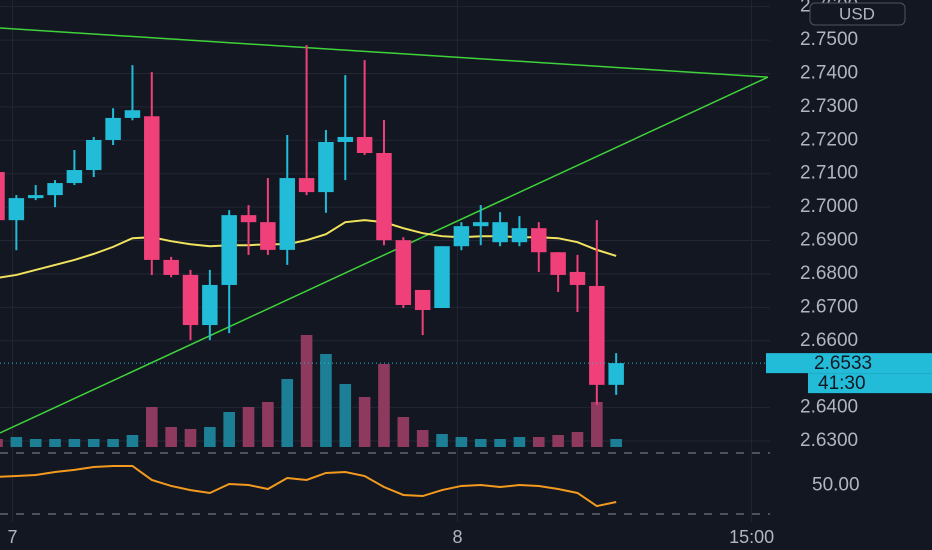 This screenshot has height=550, width=932. Describe the element at coordinates (829, 139) in the screenshot. I see `y-tick-label: 2.7200` at that location.